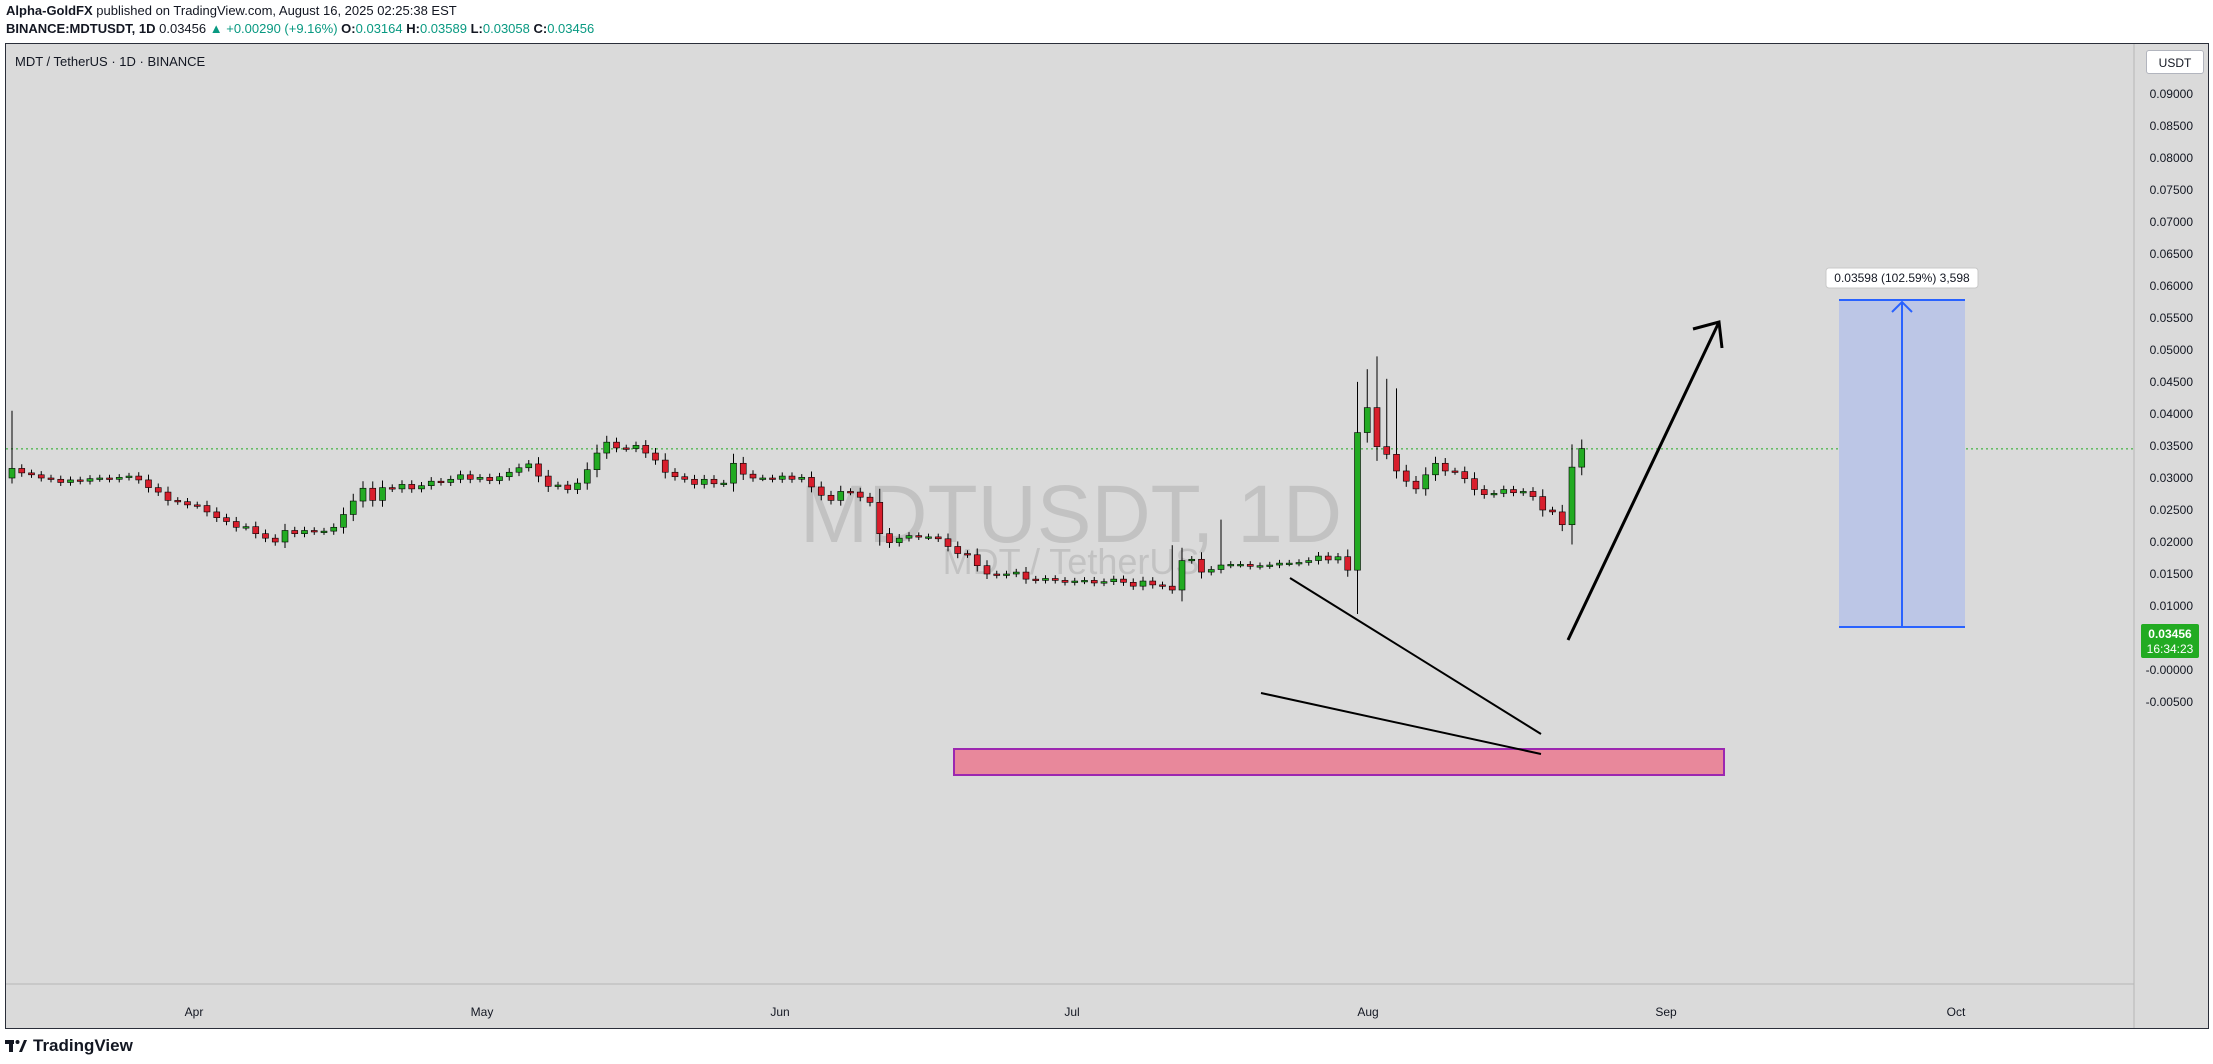  Describe the element at coordinates (1902, 447) in the screenshot. I see `price-range-measure: 0.03598 (102.59%) 3,598` at that location.